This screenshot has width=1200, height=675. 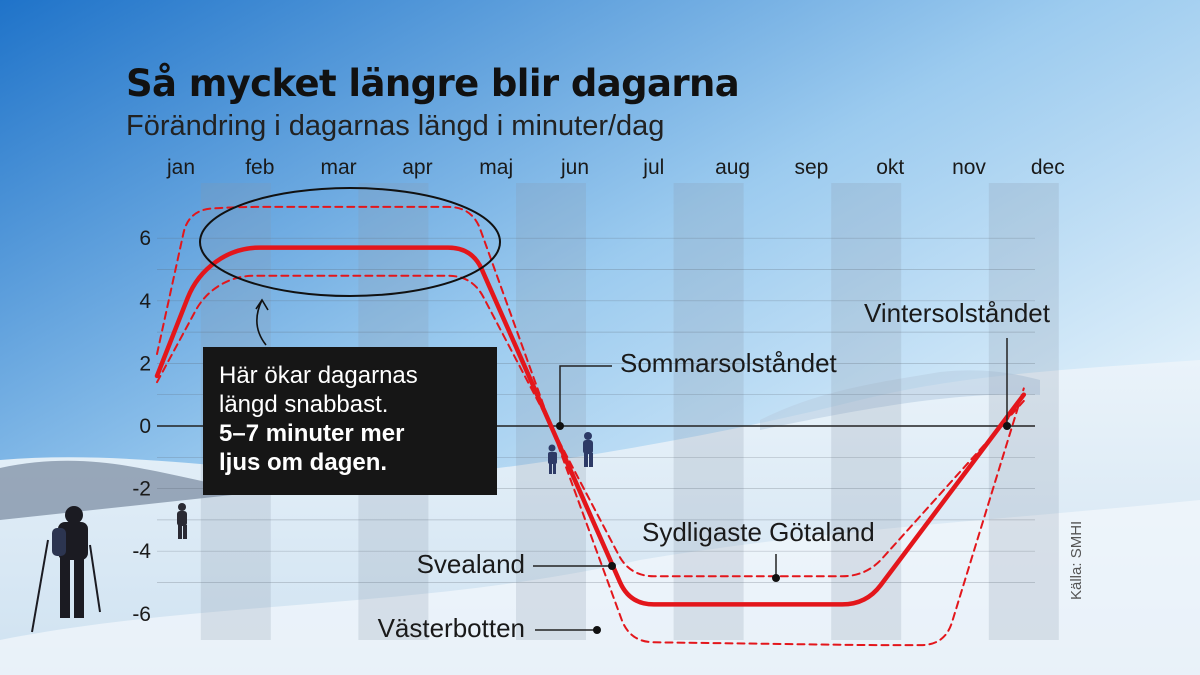 I want to click on month-label: jan, so click(x=180, y=167).